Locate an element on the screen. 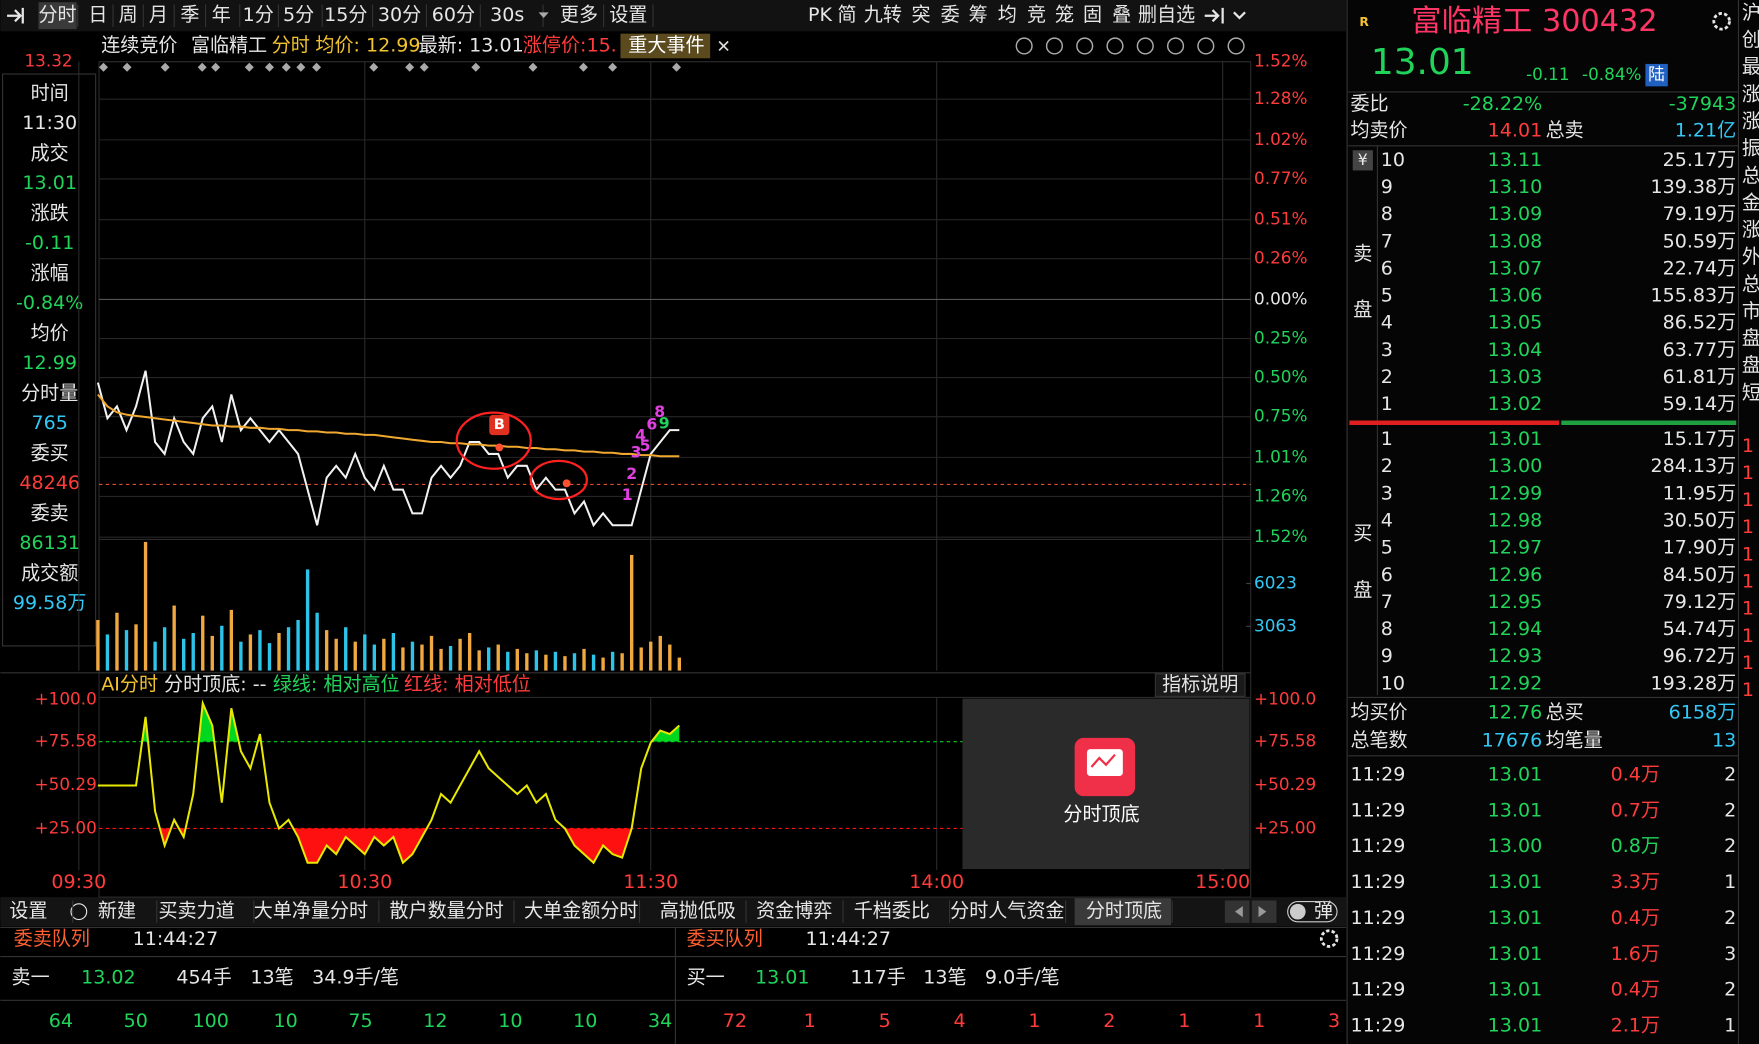 The height and width of the screenshot is (1044, 1759). trade-price: 13.01 is located at coordinates (1515, 1026).